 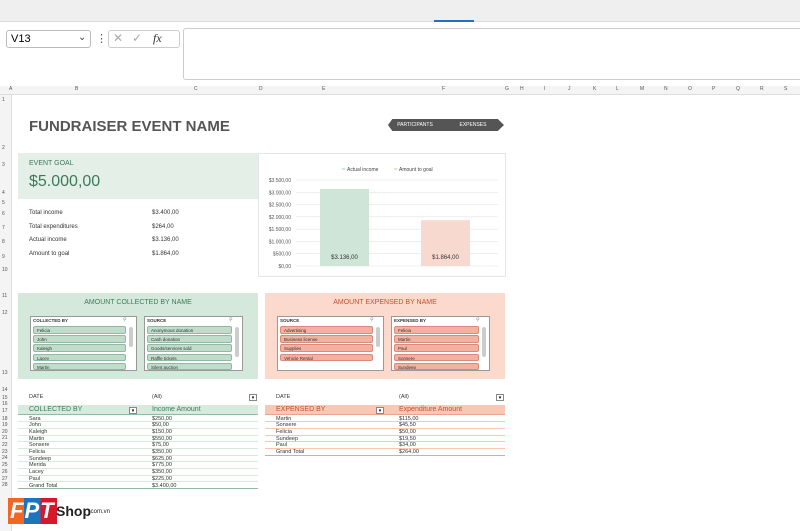 I want to click on formula-input, so click(x=491, y=54).